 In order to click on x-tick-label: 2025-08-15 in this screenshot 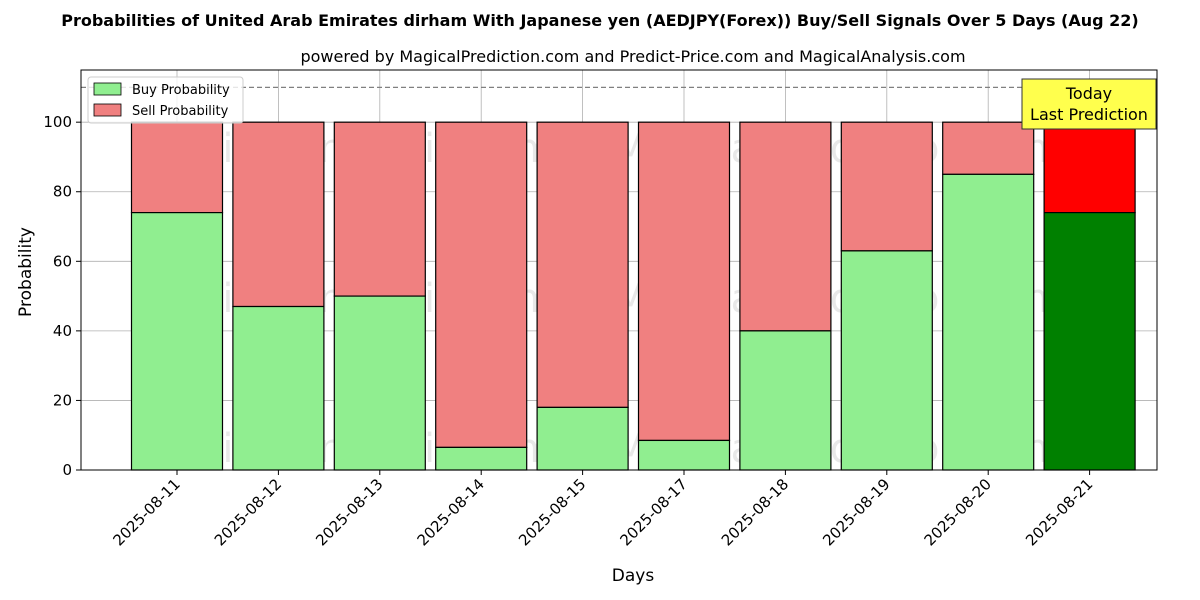, I will do `click(552, 512)`.